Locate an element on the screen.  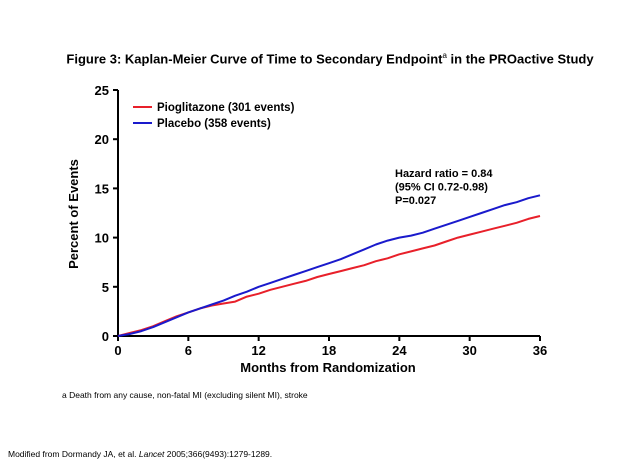
x-tick-label: 0 is located at coordinates (117, 350).